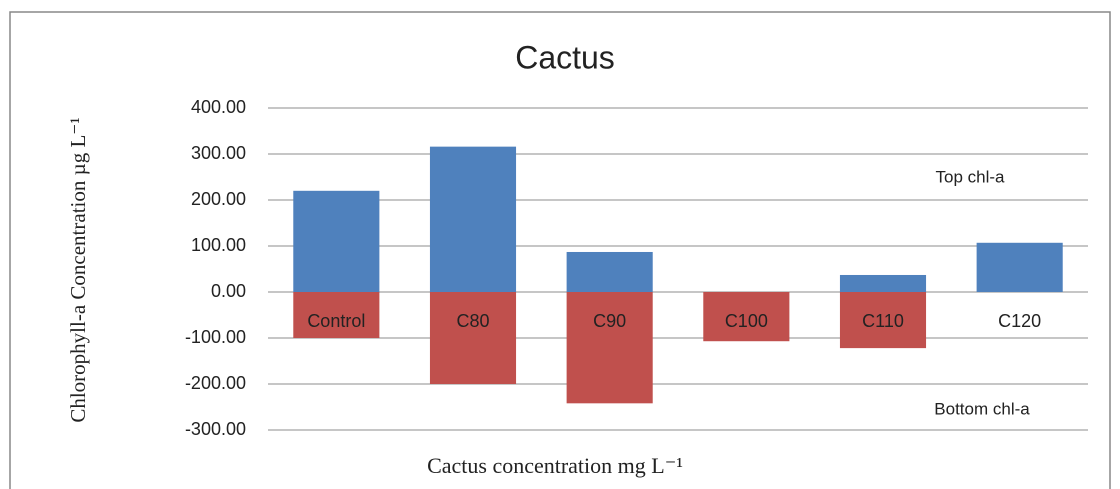 The height and width of the screenshot is (489, 1120). What do you see at coordinates (228, 291) in the screenshot?
I see `y-tick-label: 0.00` at bounding box center [228, 291].